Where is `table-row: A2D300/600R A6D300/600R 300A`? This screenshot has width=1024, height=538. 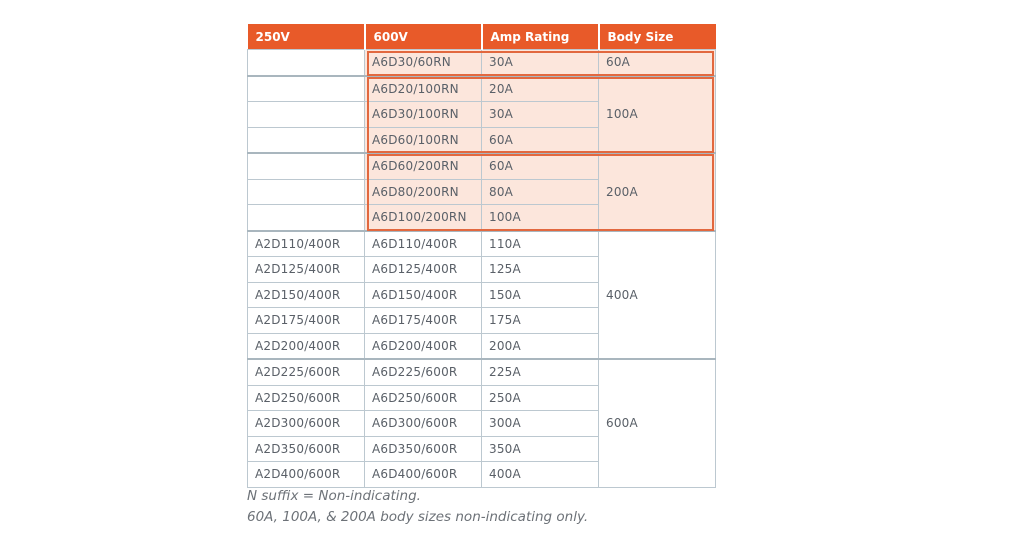
table-row: A2D300/600R A6D300/600R 300A is located at coordinates (481, 423).